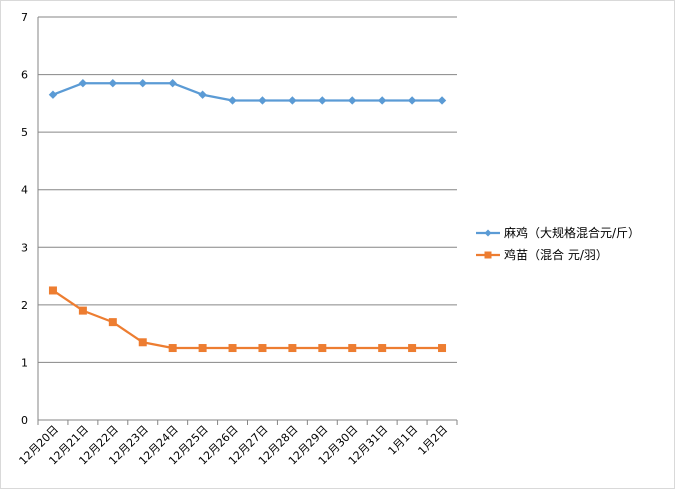  What do you see at coordinates (572, 232) in the screenshot?
I see `legend-label: 麻鸡（大规格混合元/斤）` at bounding box center [572, 232].